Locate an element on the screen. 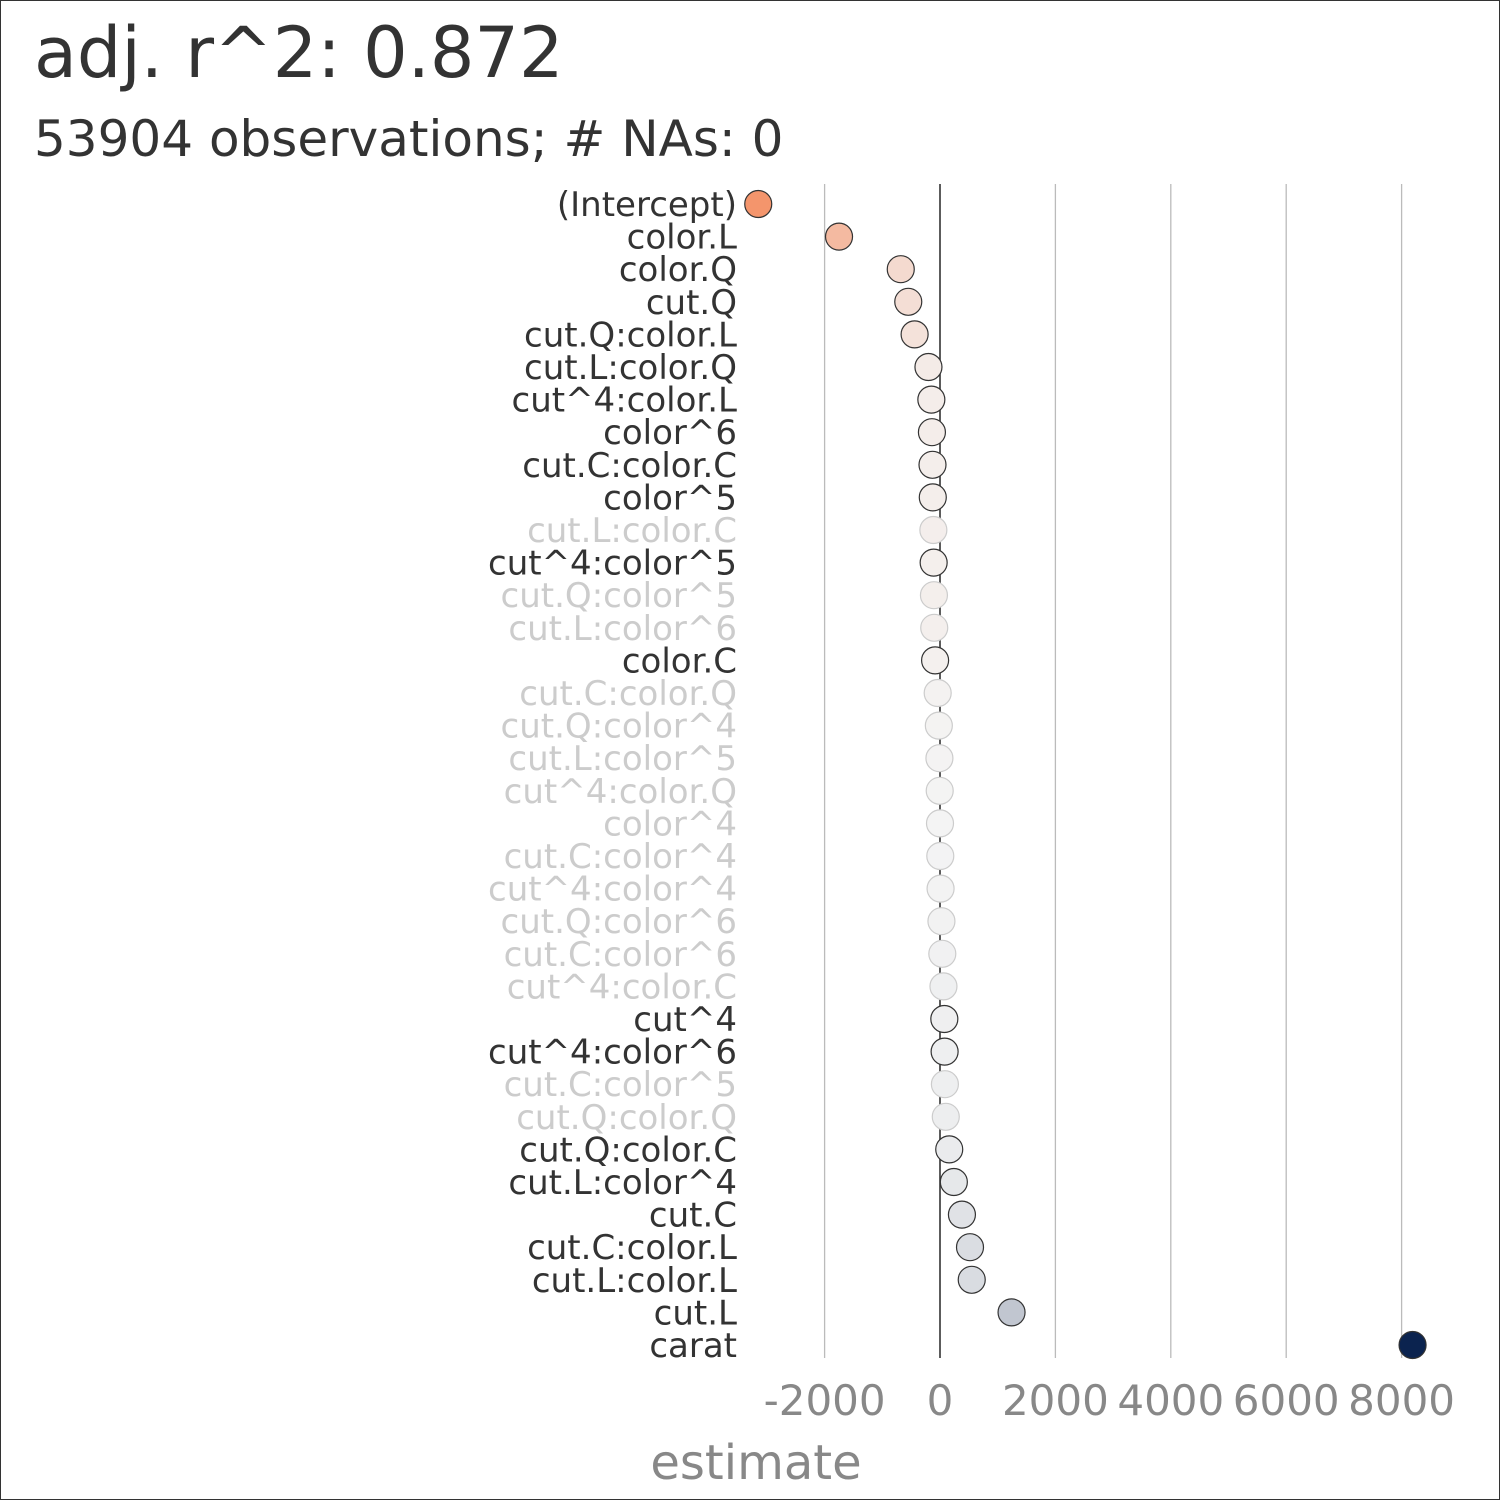 This screenshot has width=1500, height=1501. term-label: cut.Q:color^6 is located at coordinates (619, 922).